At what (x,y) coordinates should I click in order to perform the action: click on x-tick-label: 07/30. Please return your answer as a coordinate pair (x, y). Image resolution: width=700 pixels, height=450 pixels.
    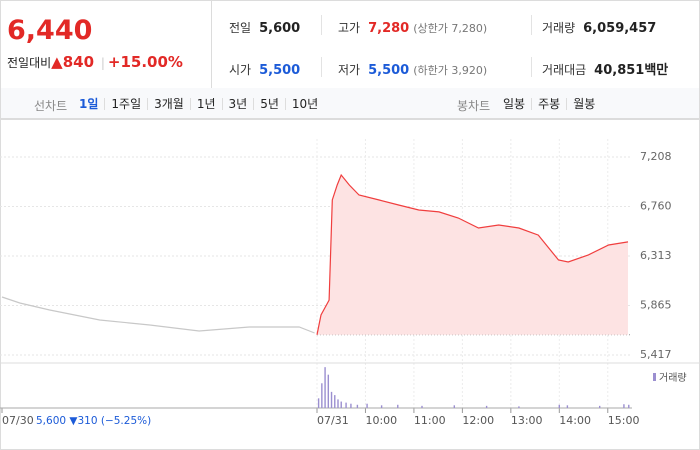
    Looking at the image, I should click on (18, 420).